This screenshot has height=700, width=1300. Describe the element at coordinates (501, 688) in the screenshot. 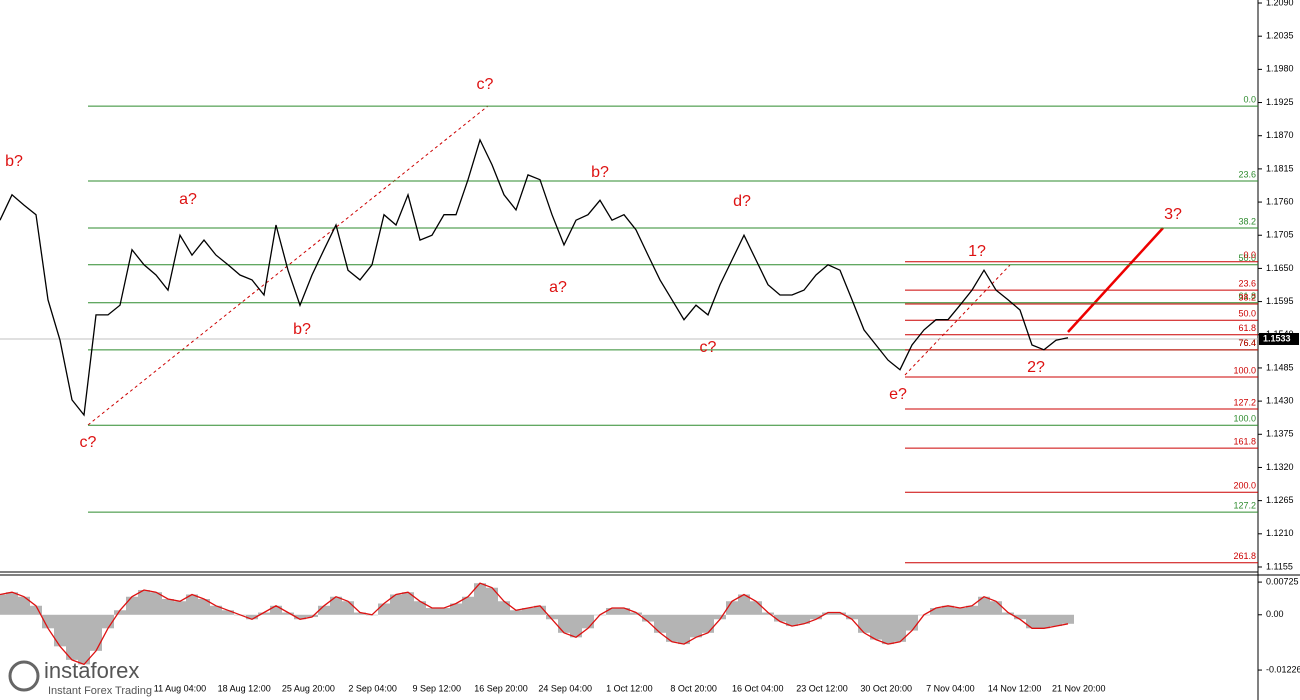

I see `x-tick-label: 16 Sep 20:00` at that location.